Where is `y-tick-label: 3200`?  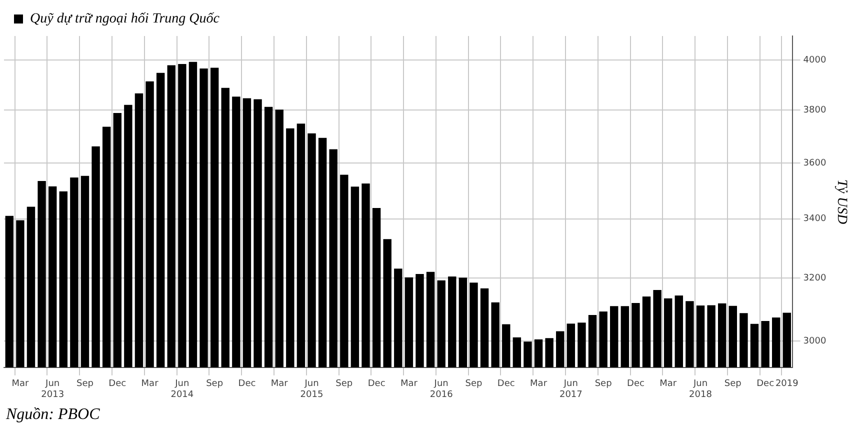
y-tick-label: 3200 is located at coordinates (814, 278).